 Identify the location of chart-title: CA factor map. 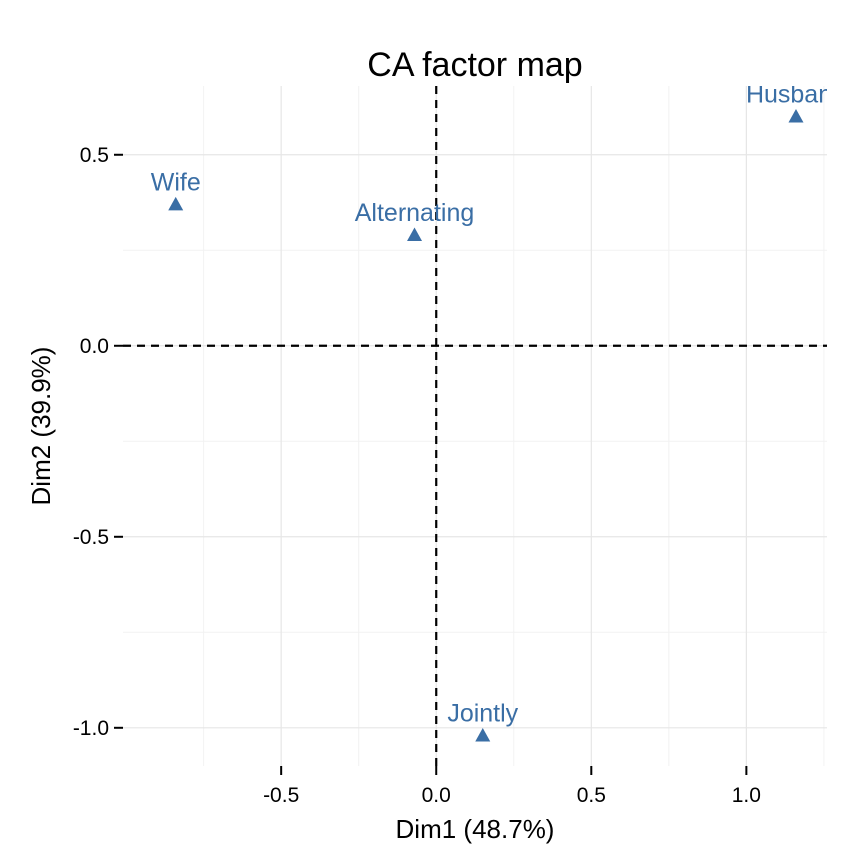
(474, 65).